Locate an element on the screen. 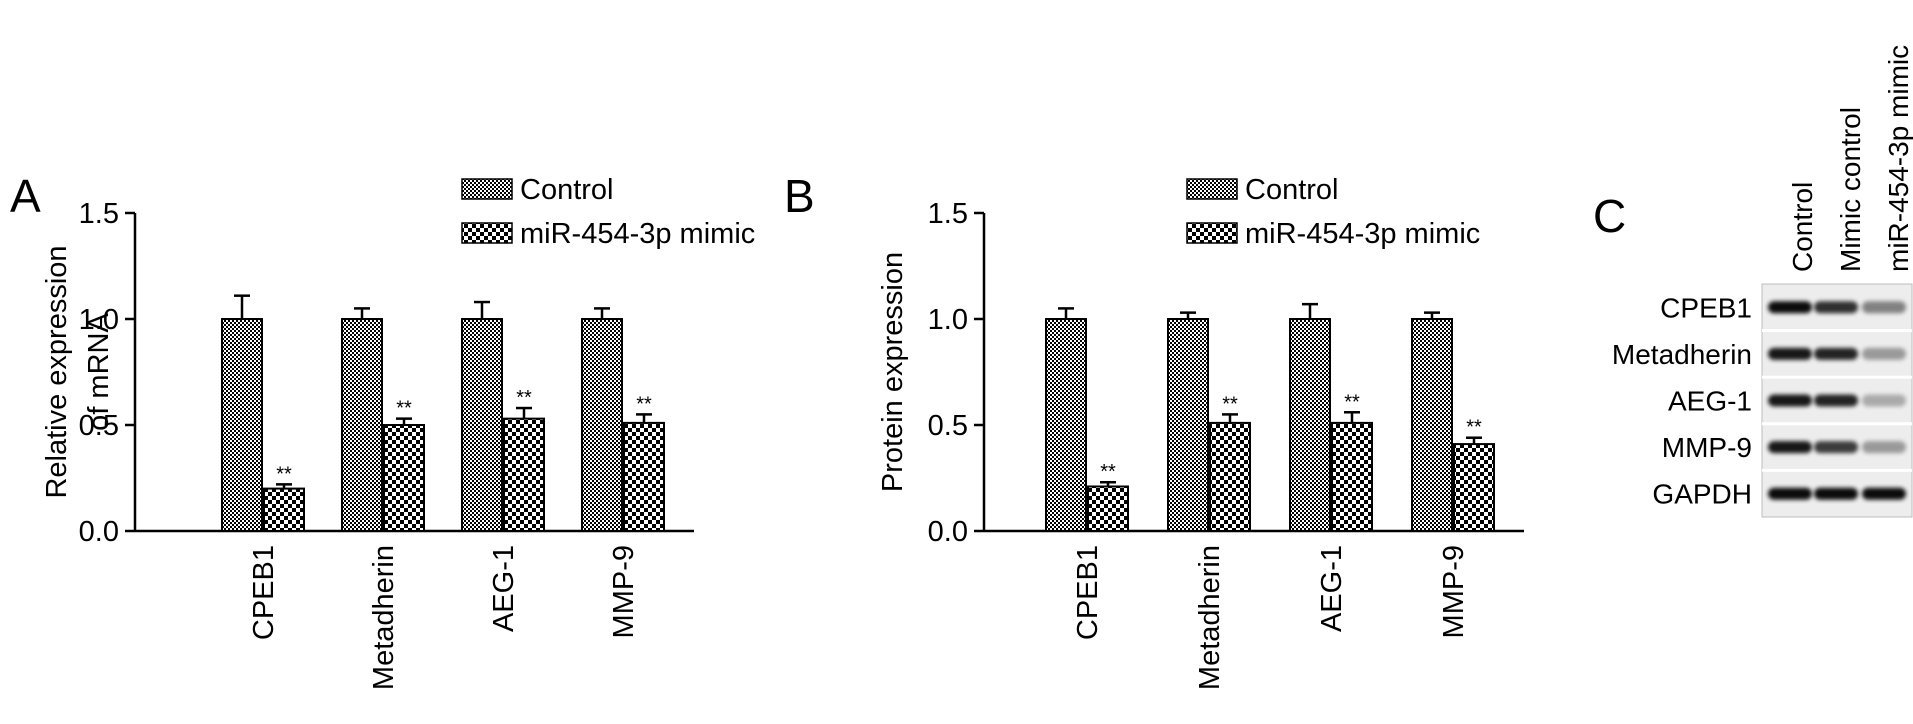 The height and width of the screenshot is (724, 1913). legend-b-control-swatch is located at coordinates (1212, 189).